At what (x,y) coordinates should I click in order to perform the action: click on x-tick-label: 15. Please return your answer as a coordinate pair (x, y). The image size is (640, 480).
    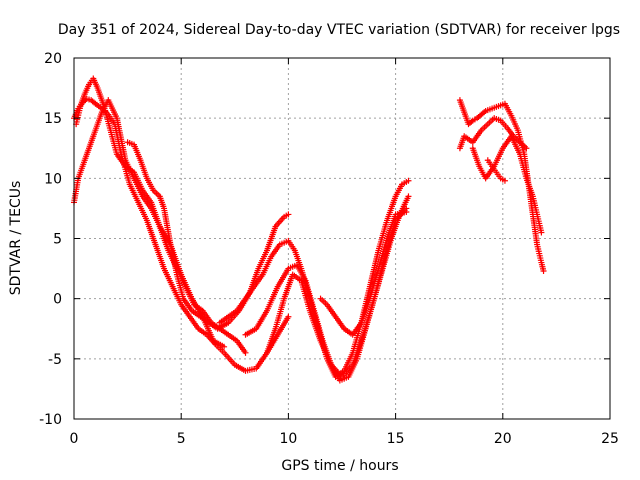
    Looking at the image, I should click on (396, 439).